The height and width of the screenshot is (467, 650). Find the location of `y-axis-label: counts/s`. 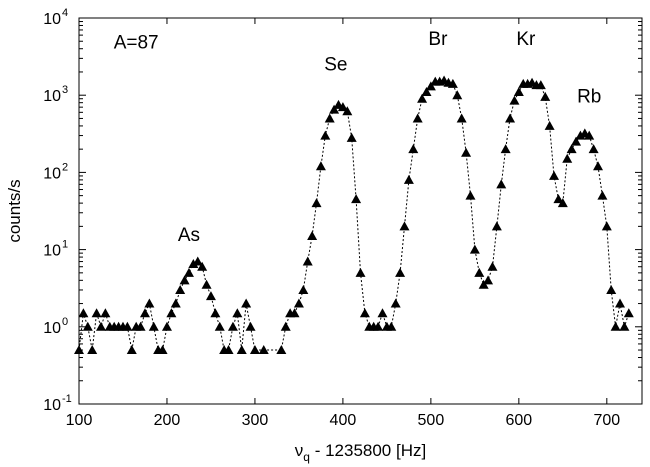

y-axis-label: counts/s is located at coordinates (14, 210).